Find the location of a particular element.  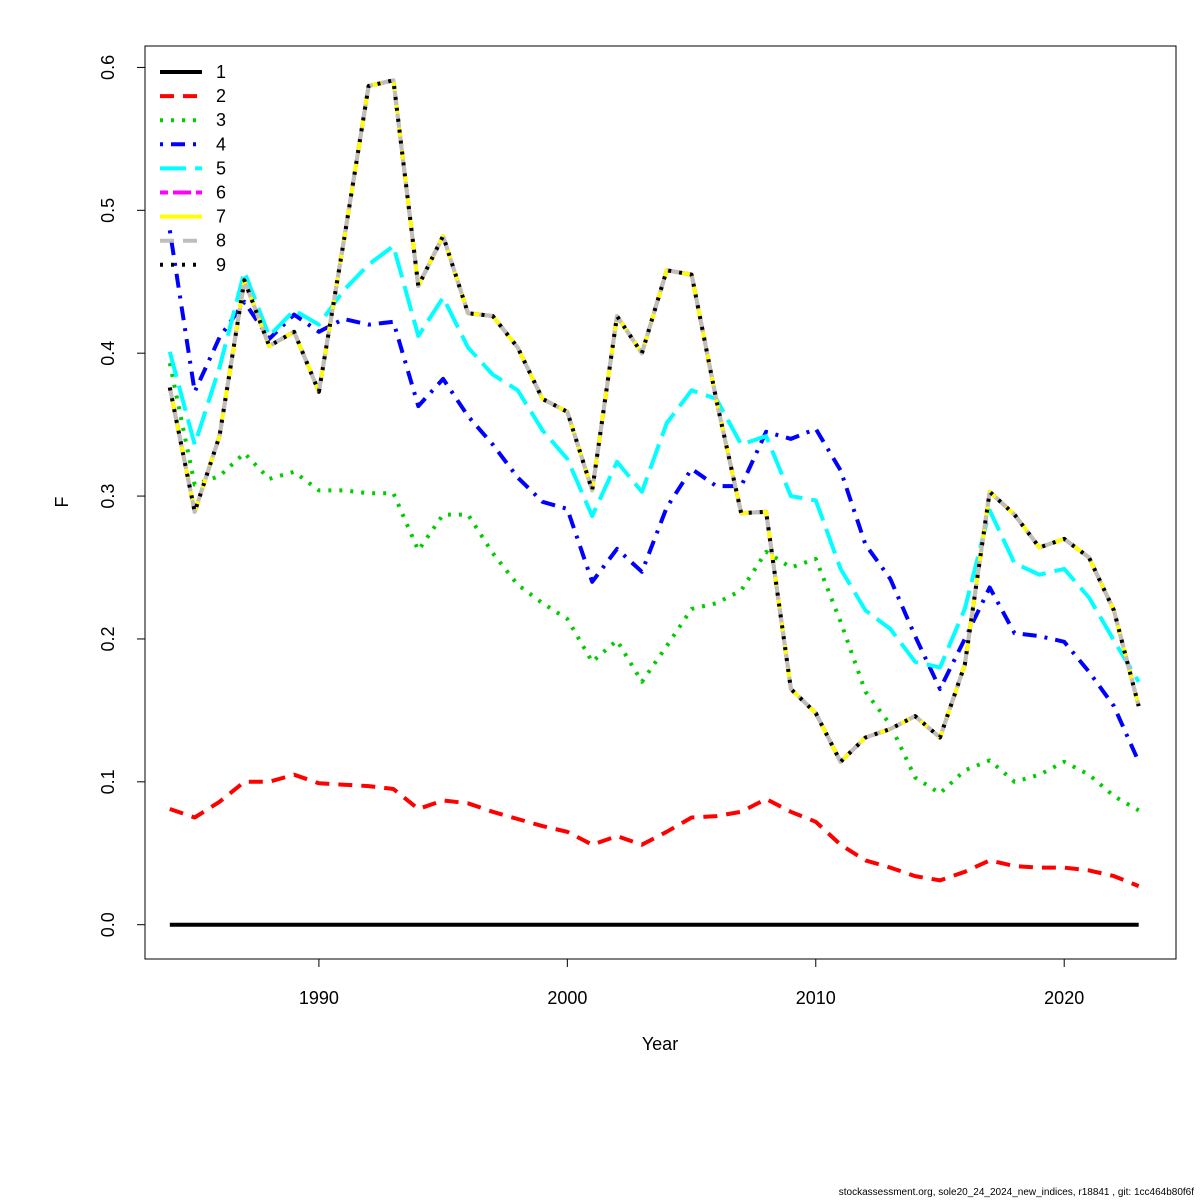

legend-label-2: 2 is located at coordinates (221, 96).